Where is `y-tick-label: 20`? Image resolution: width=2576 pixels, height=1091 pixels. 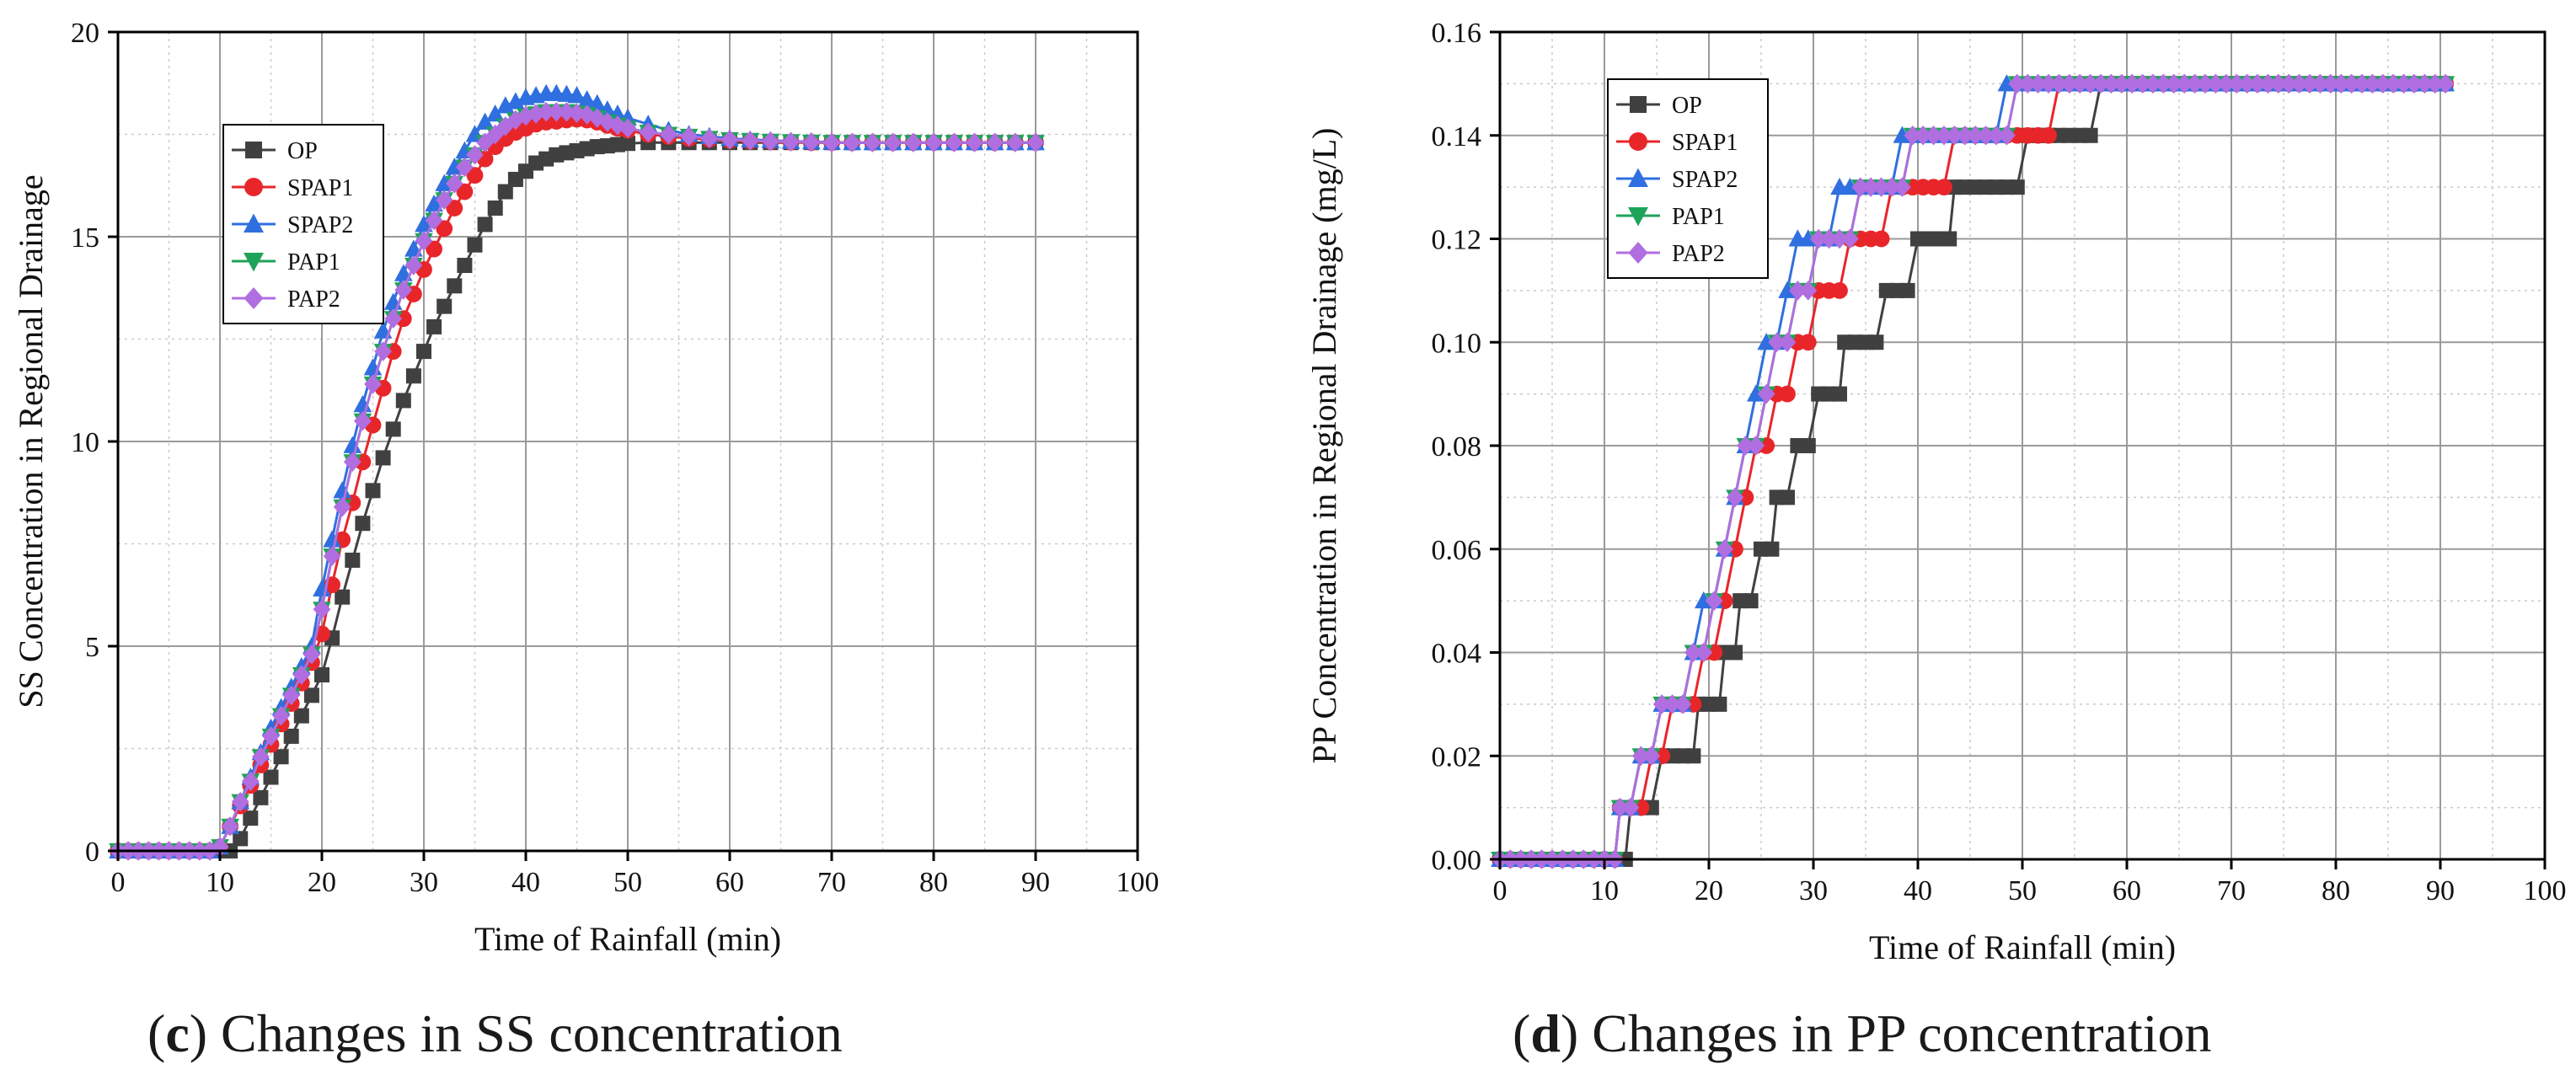
y-tick-label: 20 is located at coordinates (85, 33).